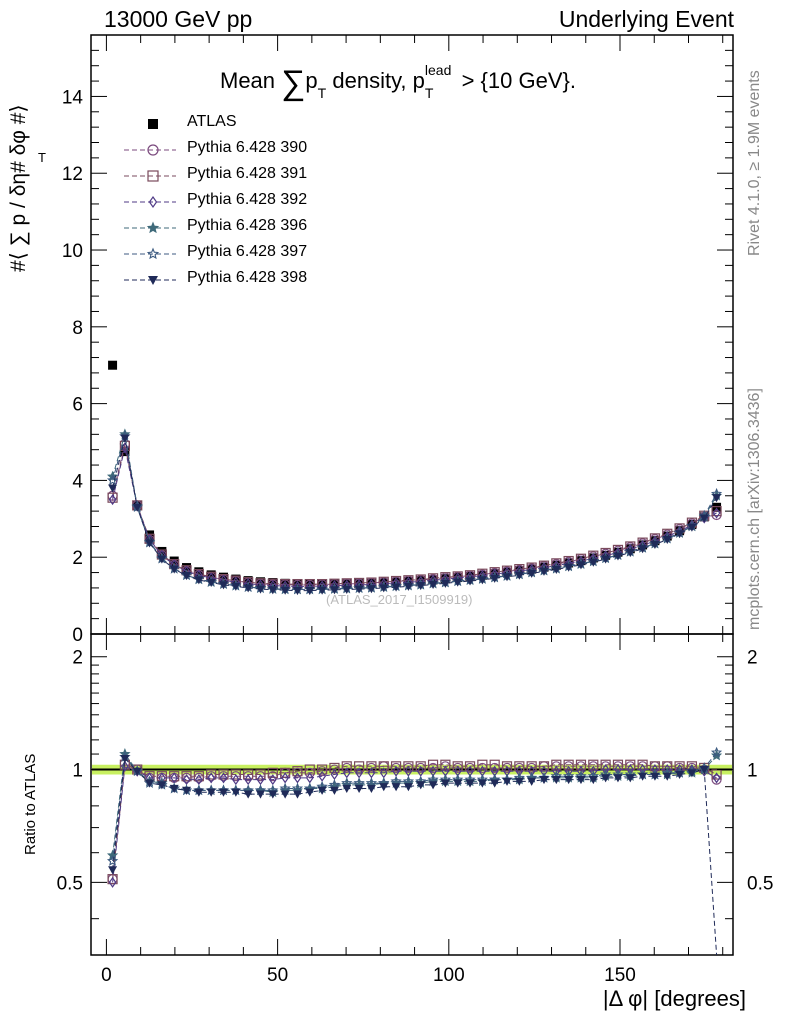 Image resolution: width=786 pixels, height=1024 pixels. Describe the element at coordinates (752, 771) in the screenshot. I see `ratio-y-tick-label-right: 1` at that location.